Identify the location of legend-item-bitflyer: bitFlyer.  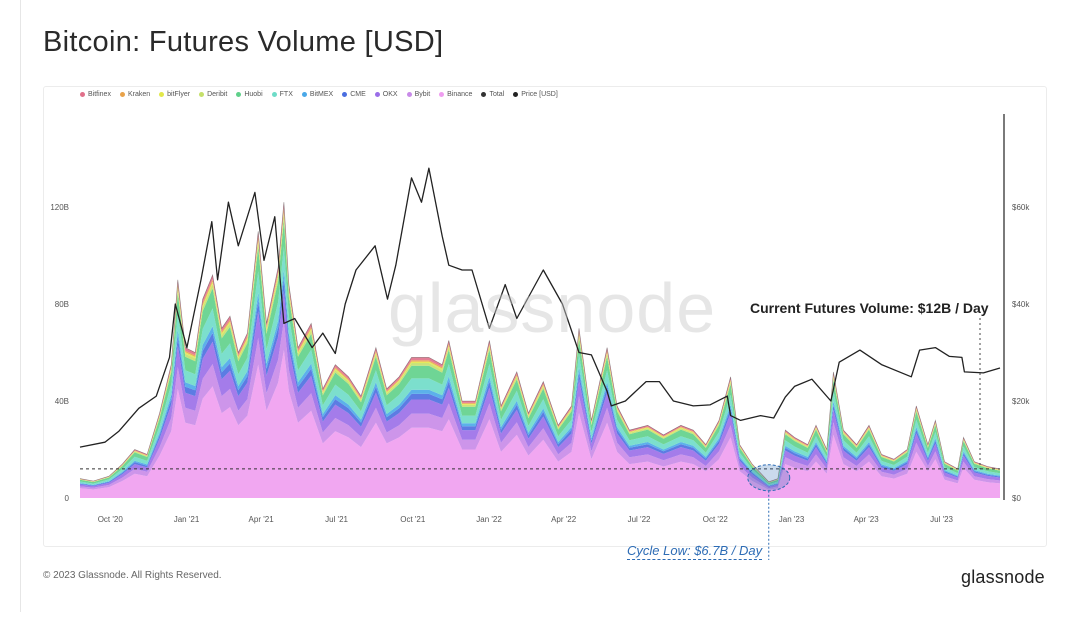
(174, 94).